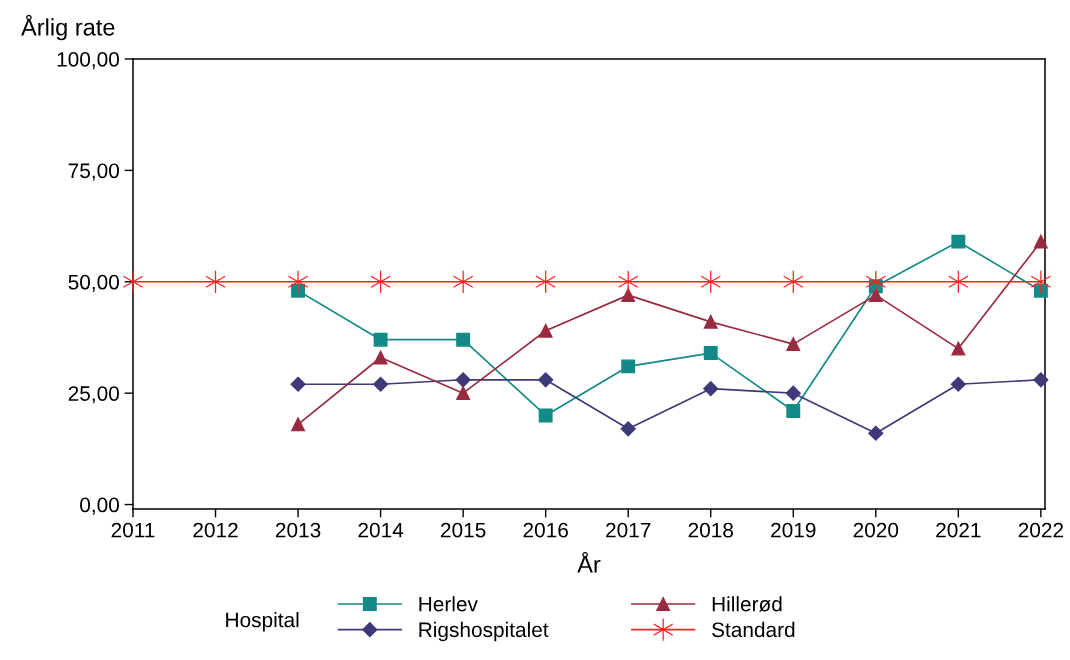 This screenshot has height=660, width=1070. What do you see at coordinates (262, 622) in the screenshot?
I see `legend-title: Hospital` at bounding box center [262, 622].